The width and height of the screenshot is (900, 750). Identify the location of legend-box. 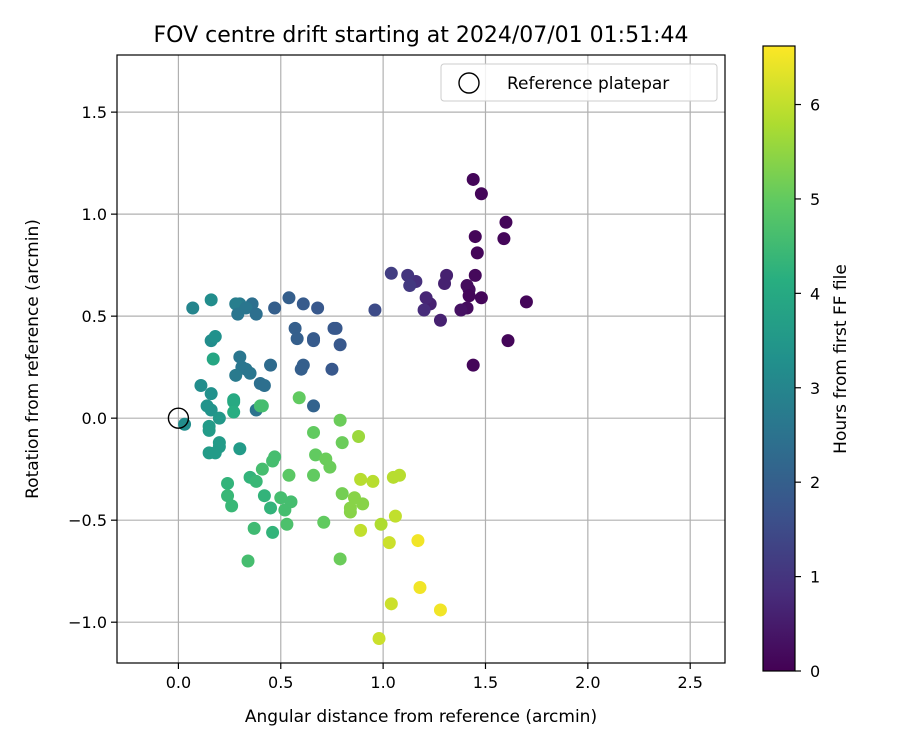
(579, 82).